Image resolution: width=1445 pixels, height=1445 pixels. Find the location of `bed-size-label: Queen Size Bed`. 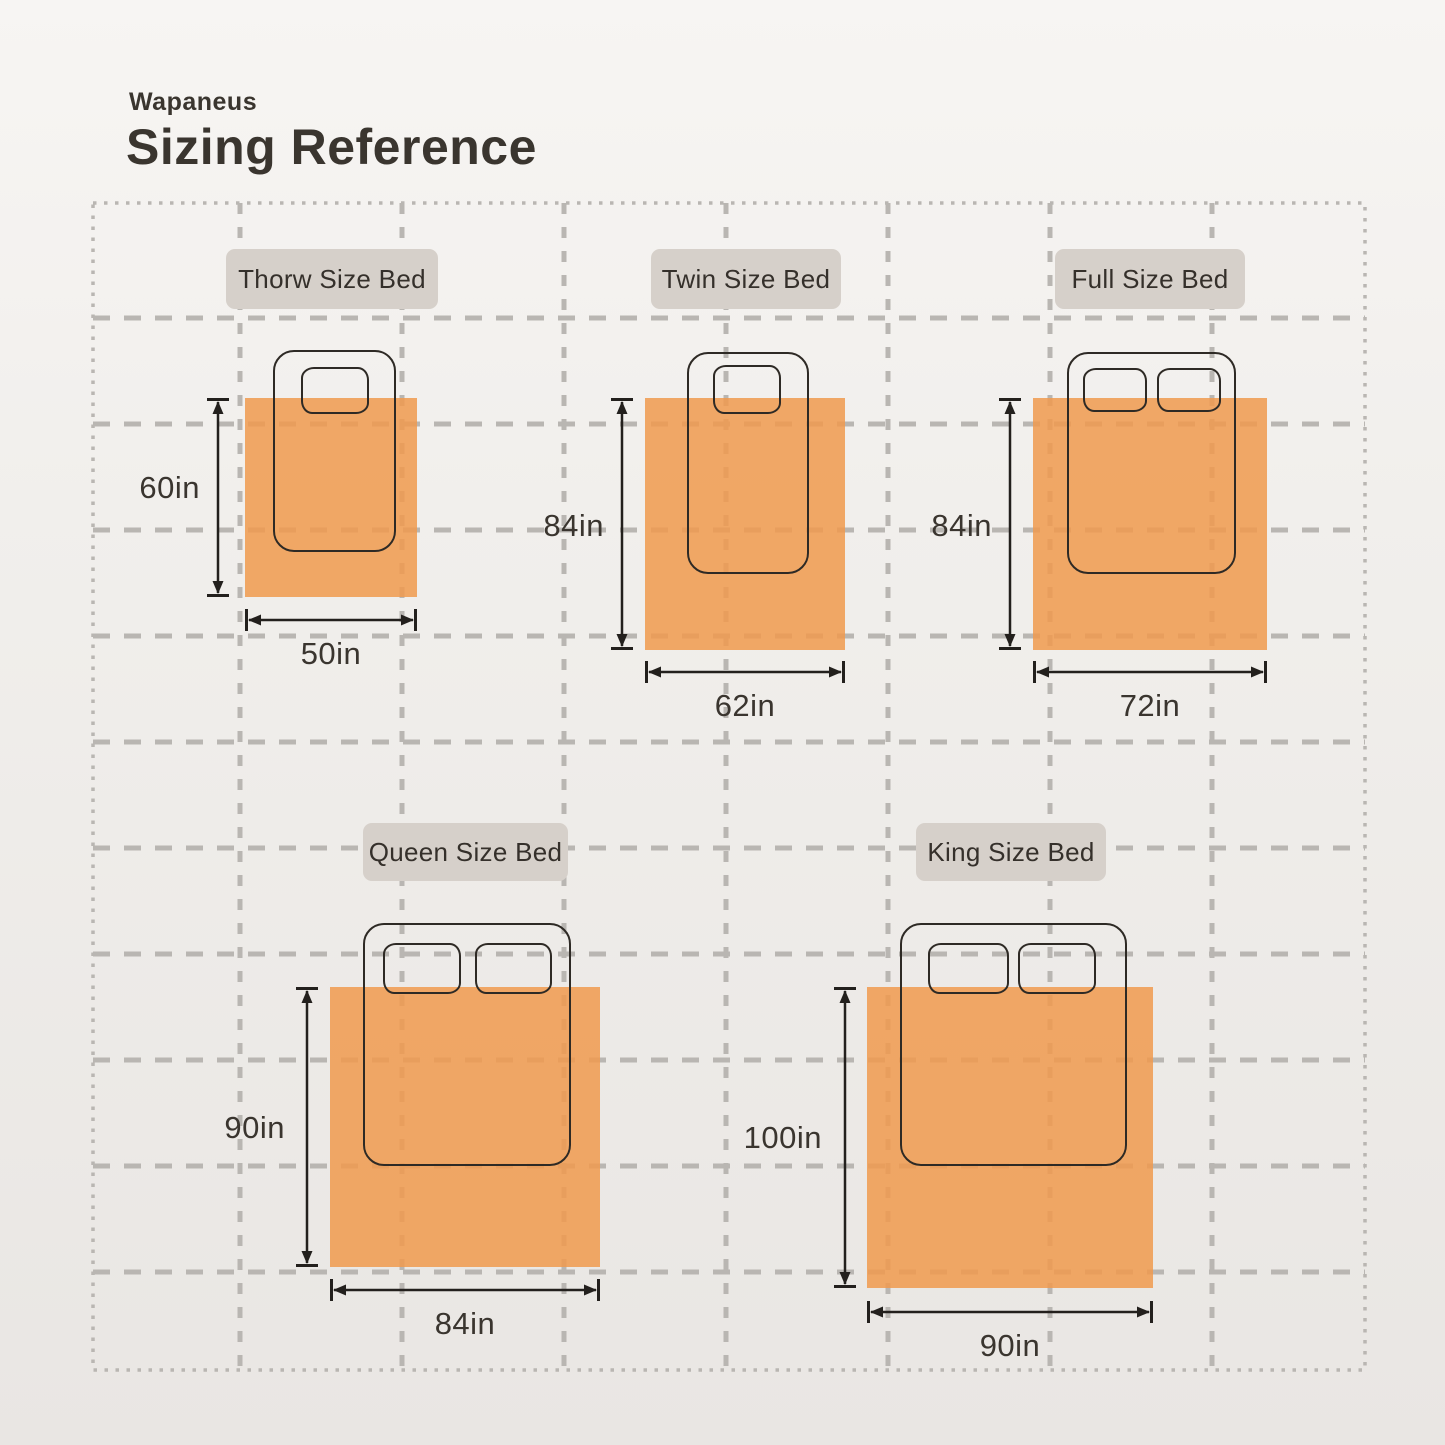

bed-size-label: Queen Size Bed is located at coordinates (465, 852).